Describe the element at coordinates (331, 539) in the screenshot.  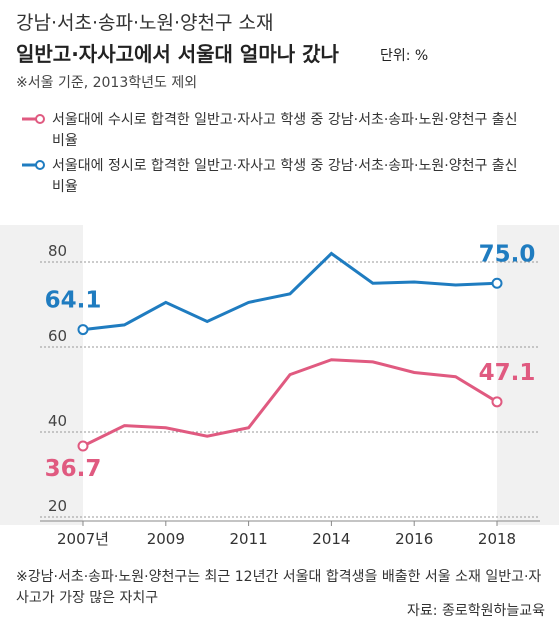
I see `x-tick-label: 2014` at that location.